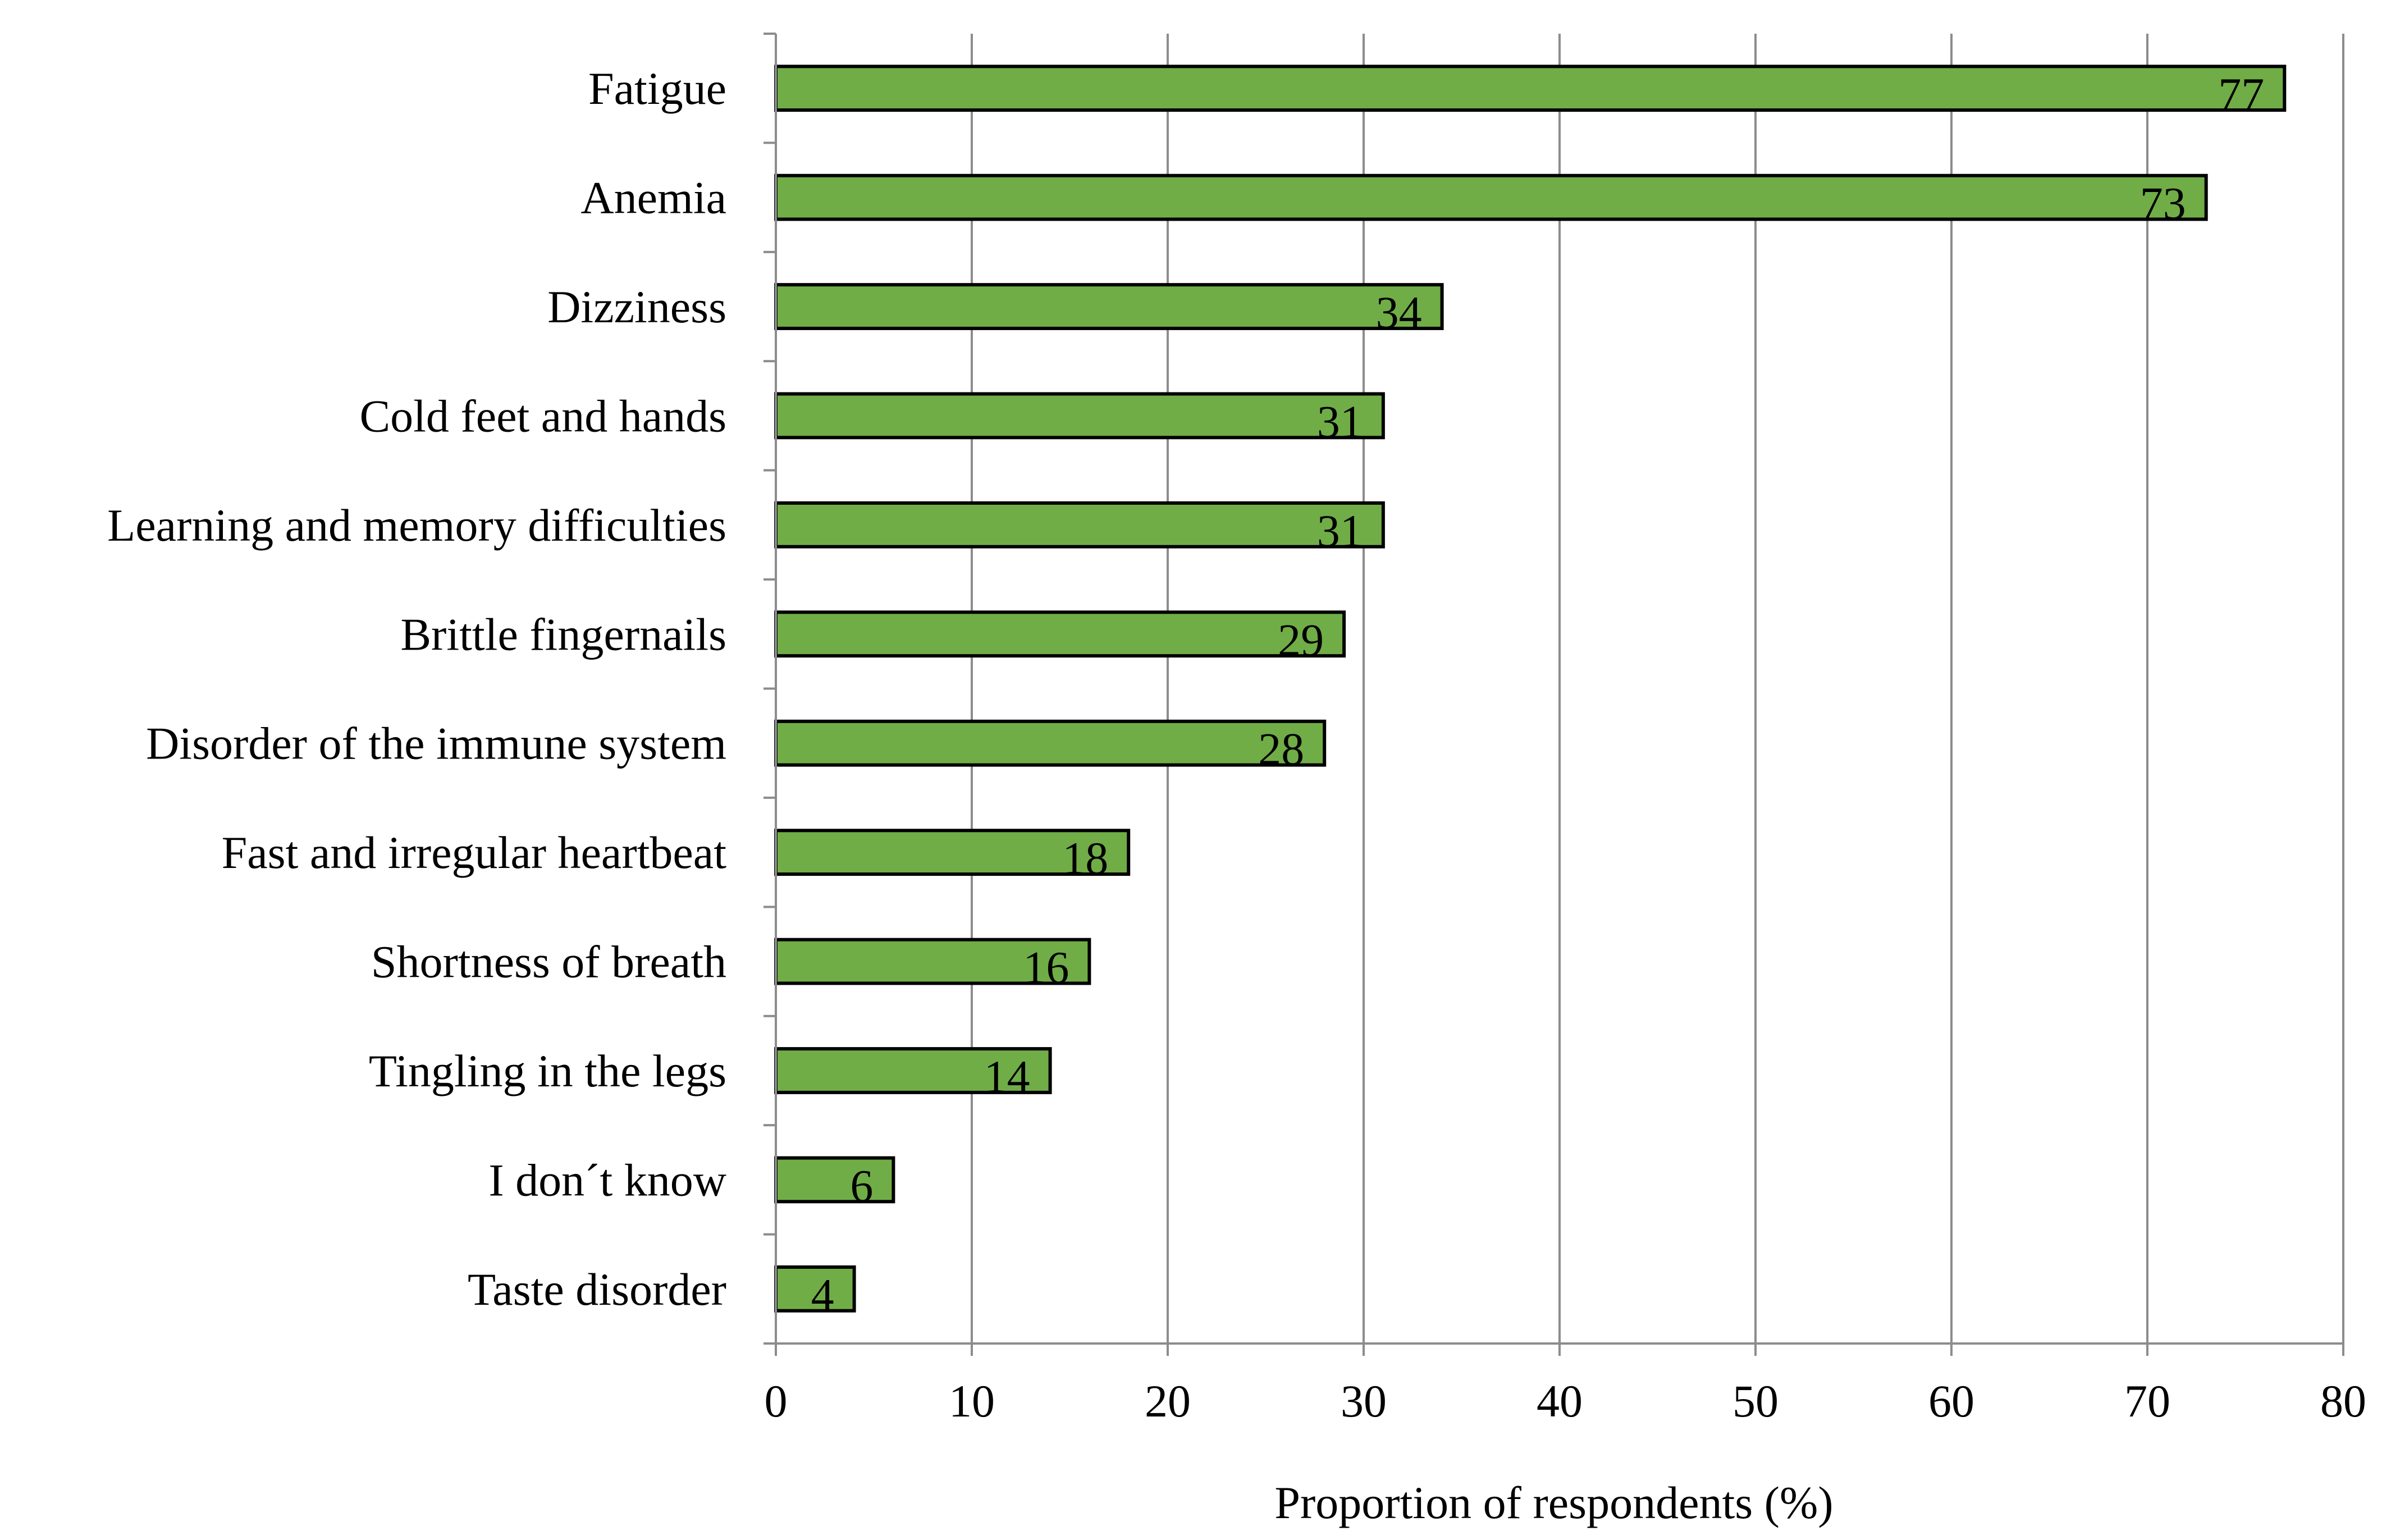 This screenshot has width=2391, height=1540. What do you see at coordinates (597, 1289) in the screenshot?
I see `category-label: Taste disorder` at bounding box center [597, 1289].